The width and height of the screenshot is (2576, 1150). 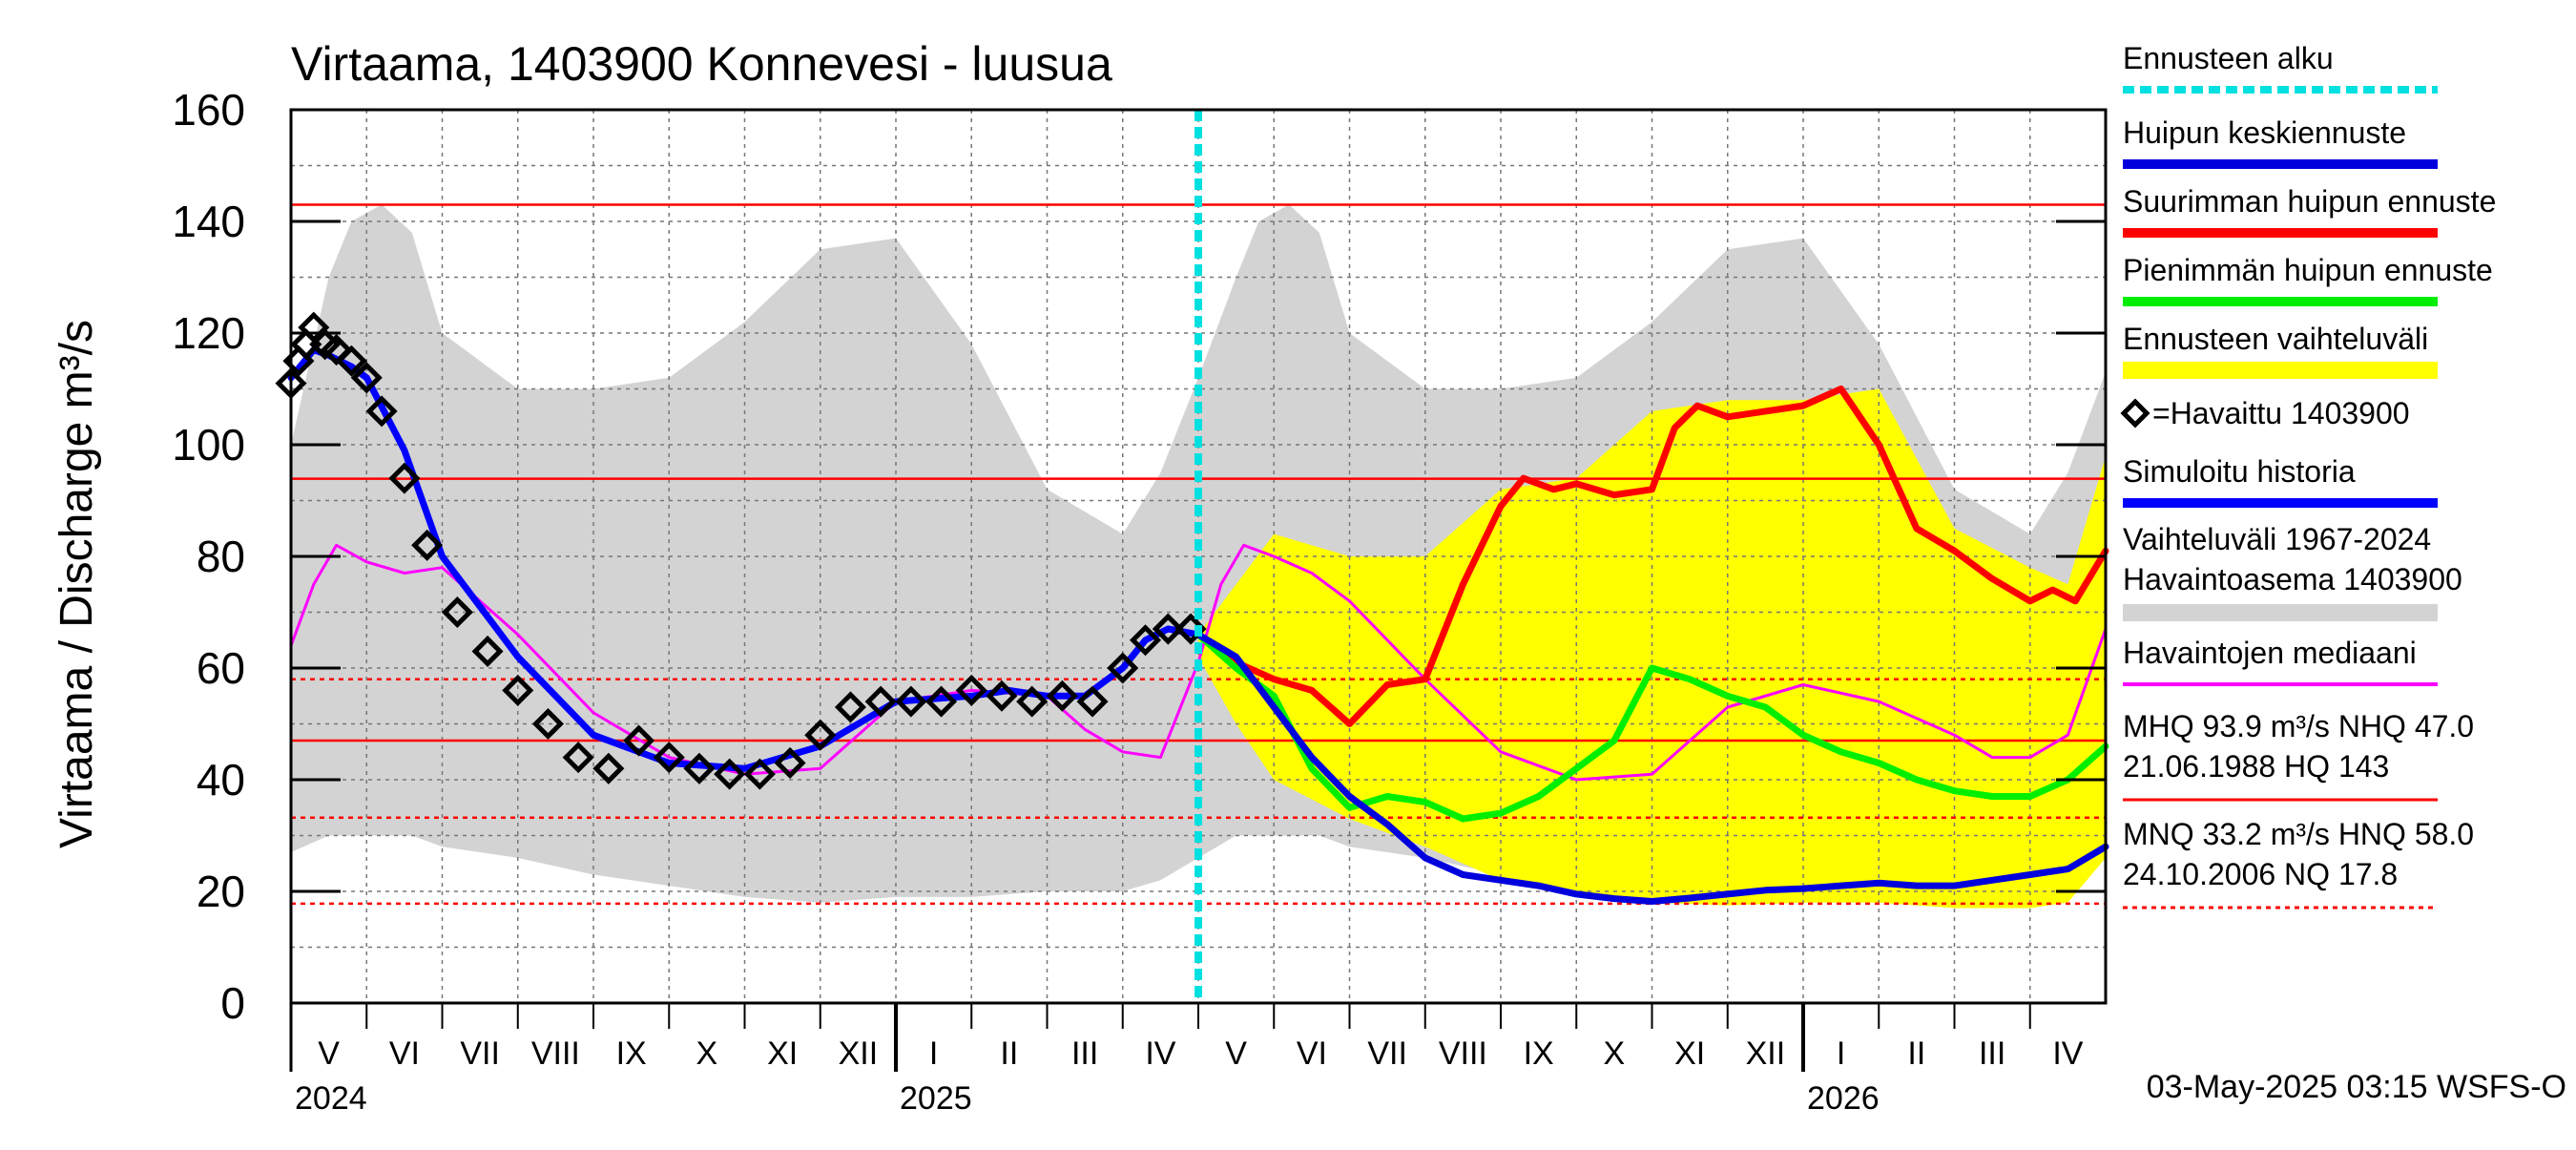 What do you see at coordinates (2135, 413) in the screenshot?
I see `legend-item-havaittu-1403900-symbol` at bounding box center [2135, 413].